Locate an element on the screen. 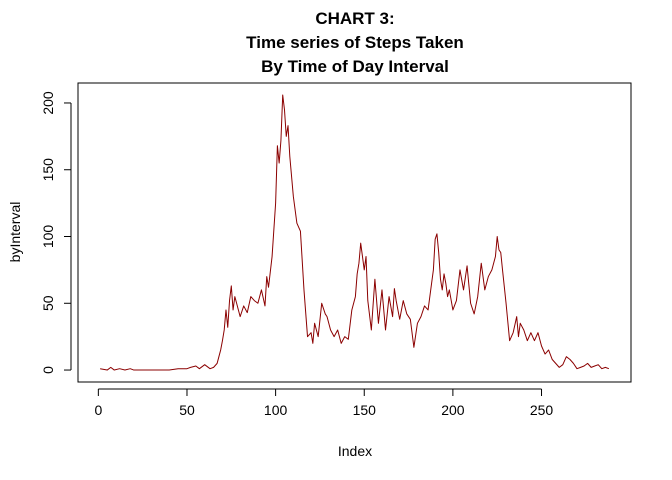 The height and width of the screenshot is (480, 672). x-tick-label: 50 is located at coordinates (187, 410).